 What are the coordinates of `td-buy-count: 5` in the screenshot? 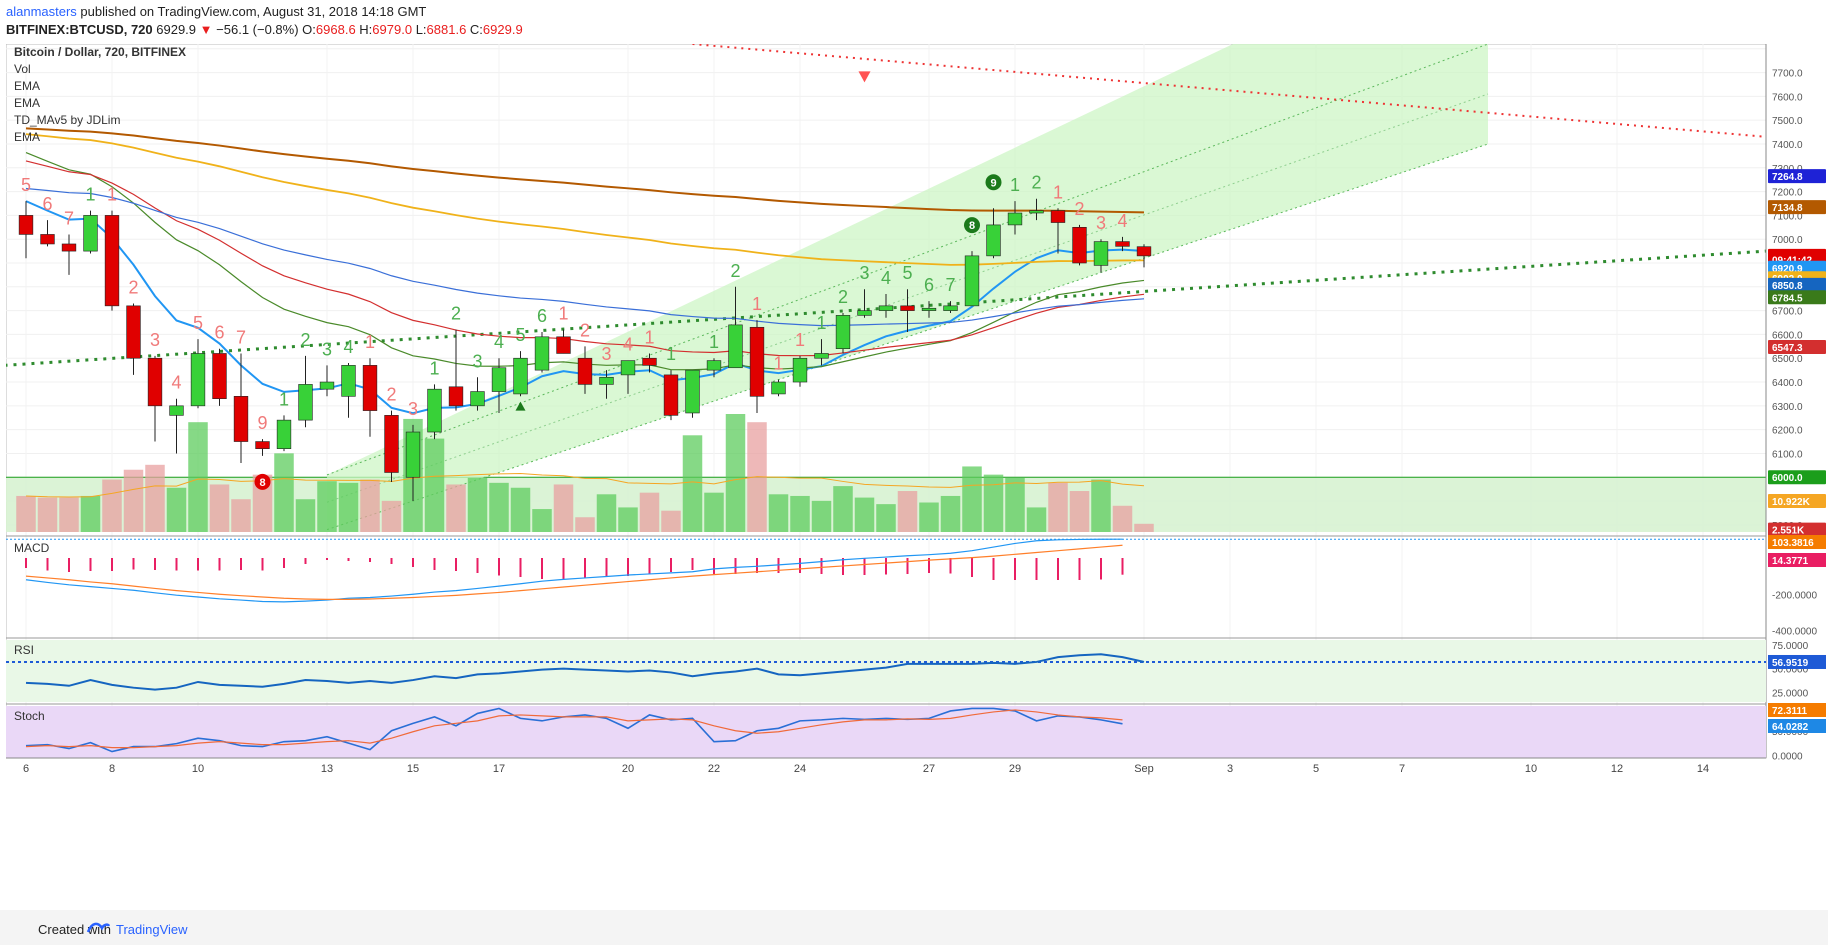 It's located at (907, 273).